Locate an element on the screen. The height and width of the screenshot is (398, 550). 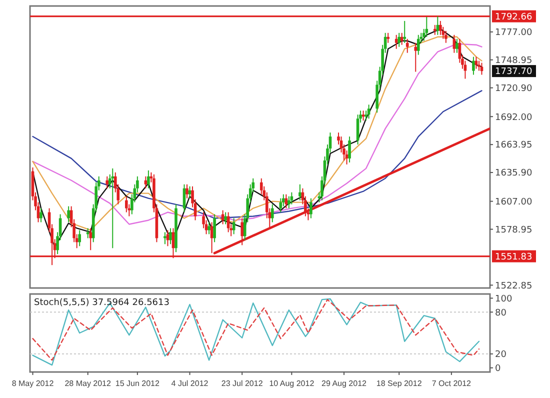
annotation: 1737.70 is located at coordinates (513, 72).